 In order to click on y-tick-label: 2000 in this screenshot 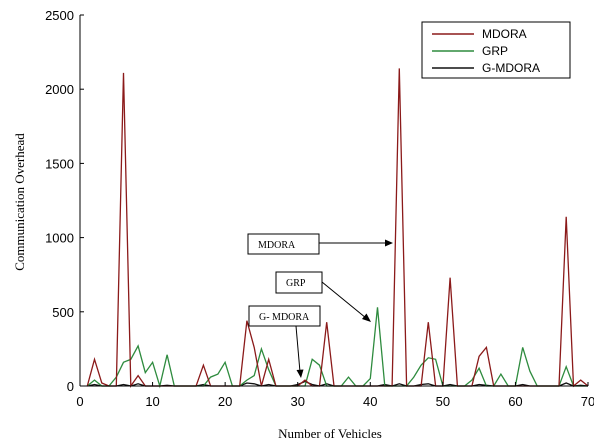, I will do `click(59, 89)`.